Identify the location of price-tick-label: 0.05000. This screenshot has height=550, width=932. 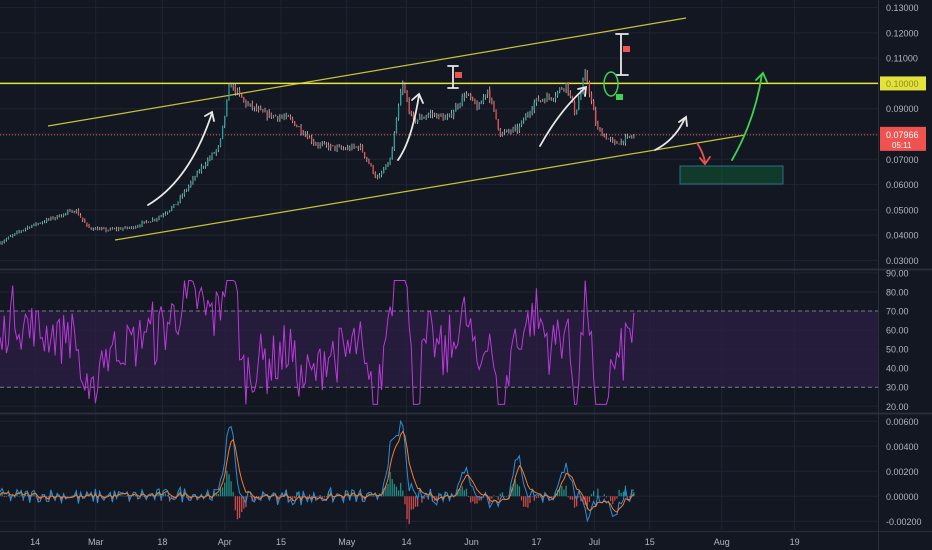
(902, 210).